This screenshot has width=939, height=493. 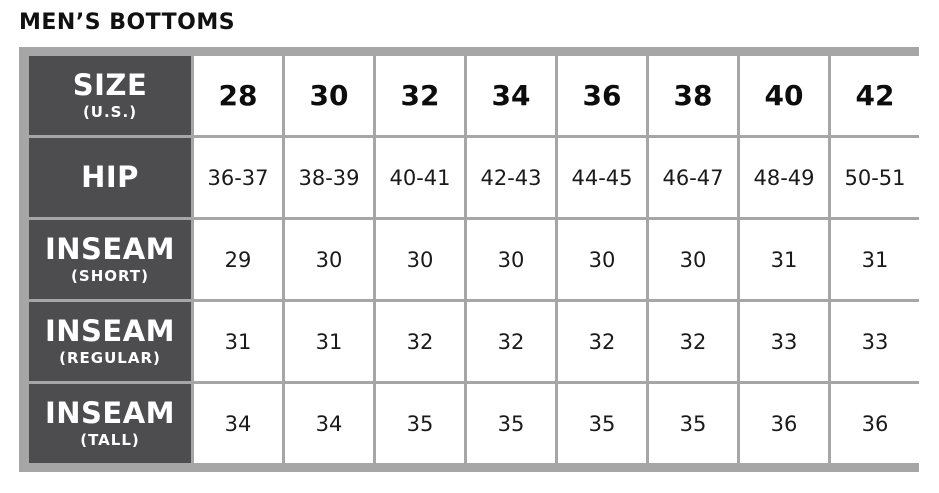 I want to click on hip-row-label-cell: HIP, so click(x=110, y=177).